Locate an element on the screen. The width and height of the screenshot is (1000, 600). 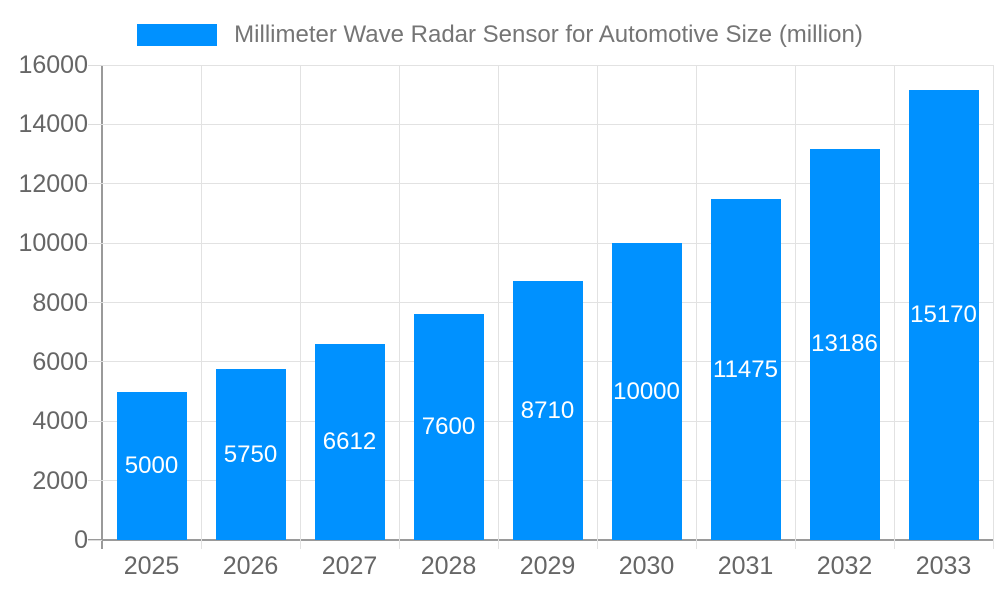
bar-value-label: 15170 is located at coordinates (943, 314).